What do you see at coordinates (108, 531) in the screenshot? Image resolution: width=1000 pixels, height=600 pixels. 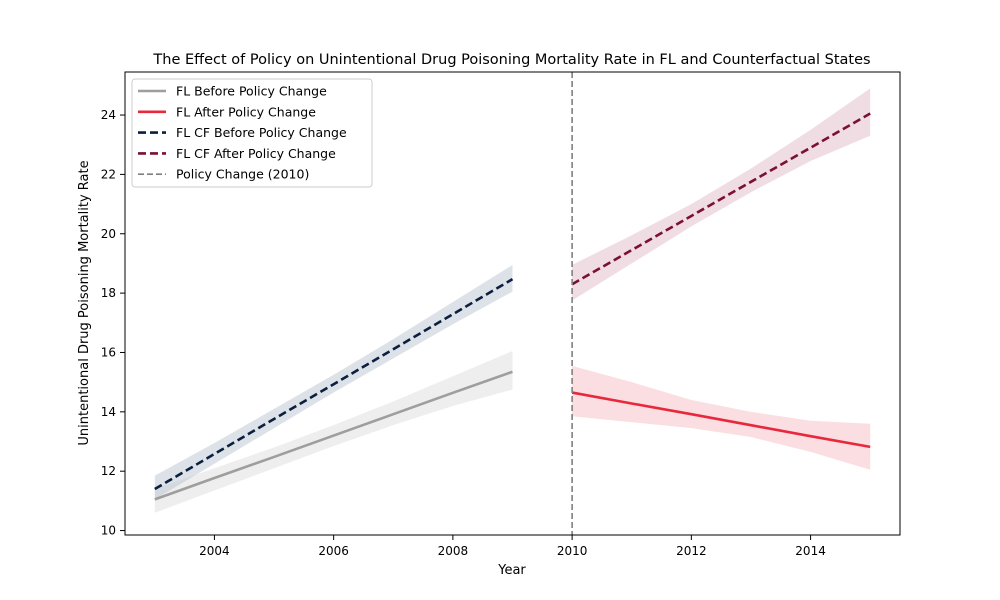 I see `y-tick-label: 10` at bounding box center [108, 531].